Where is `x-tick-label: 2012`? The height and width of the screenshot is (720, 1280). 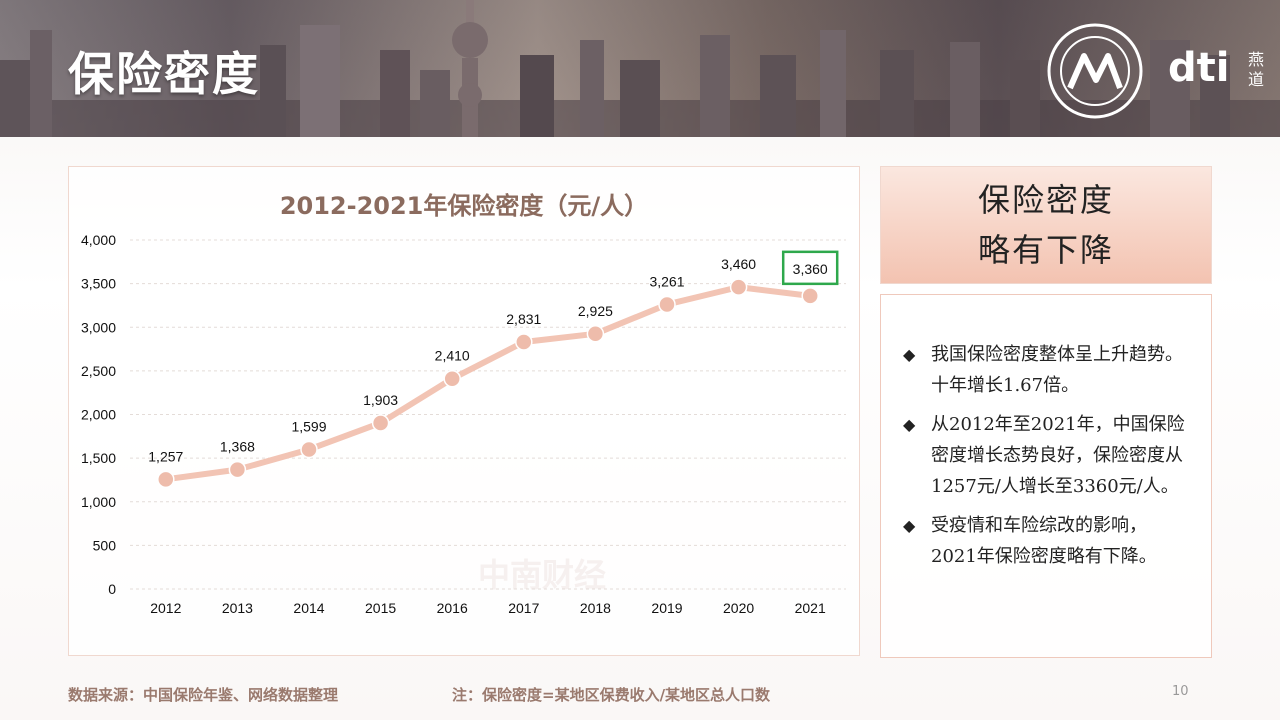 x-tick-label: 2012 is located at coordinates (165, 608).